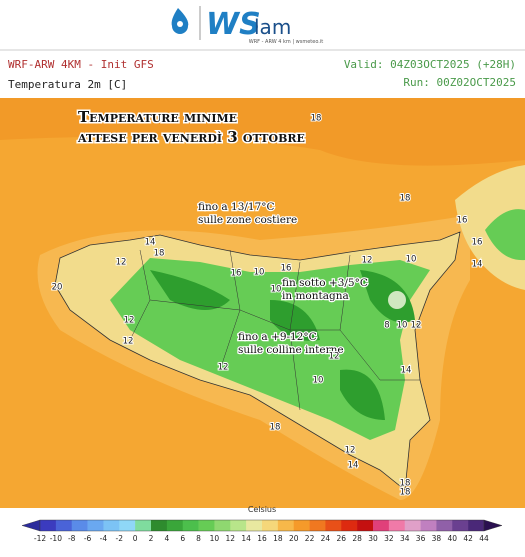 The width and height of the screenshot is (525, 557). I want to click on colorbar-tick-label: 24, so click(326, 538).